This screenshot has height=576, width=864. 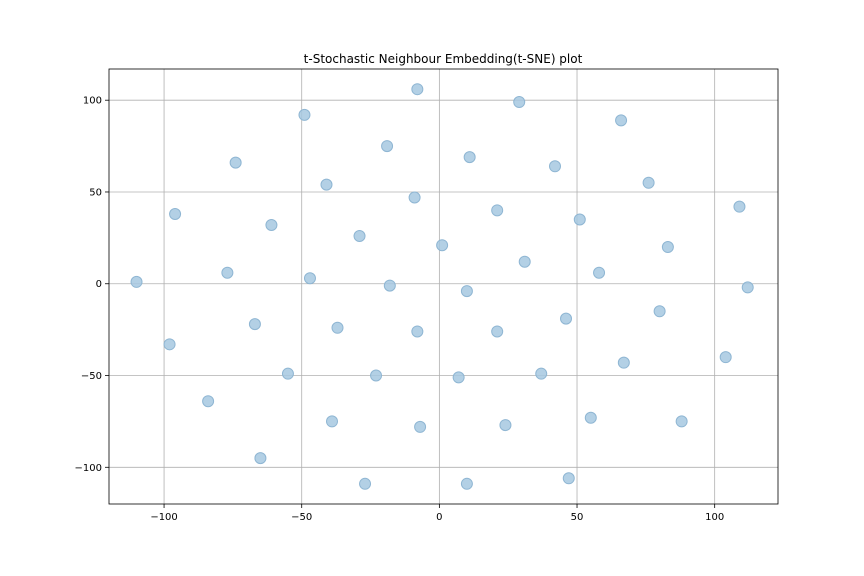 What do you see at coordinates (577, 517) in the screenshot?
I see `x-tick-label: 50` at bounding box center [577, 517].